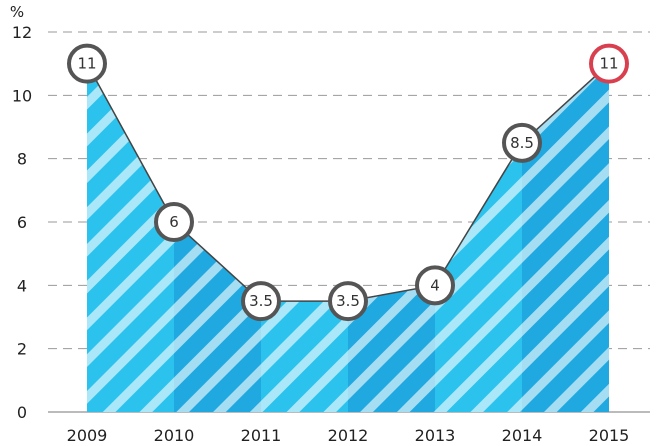  I want to click on x-axis-ticks: 2009 2010 2011 2012 2013 2014 2015, so click(348, 435).